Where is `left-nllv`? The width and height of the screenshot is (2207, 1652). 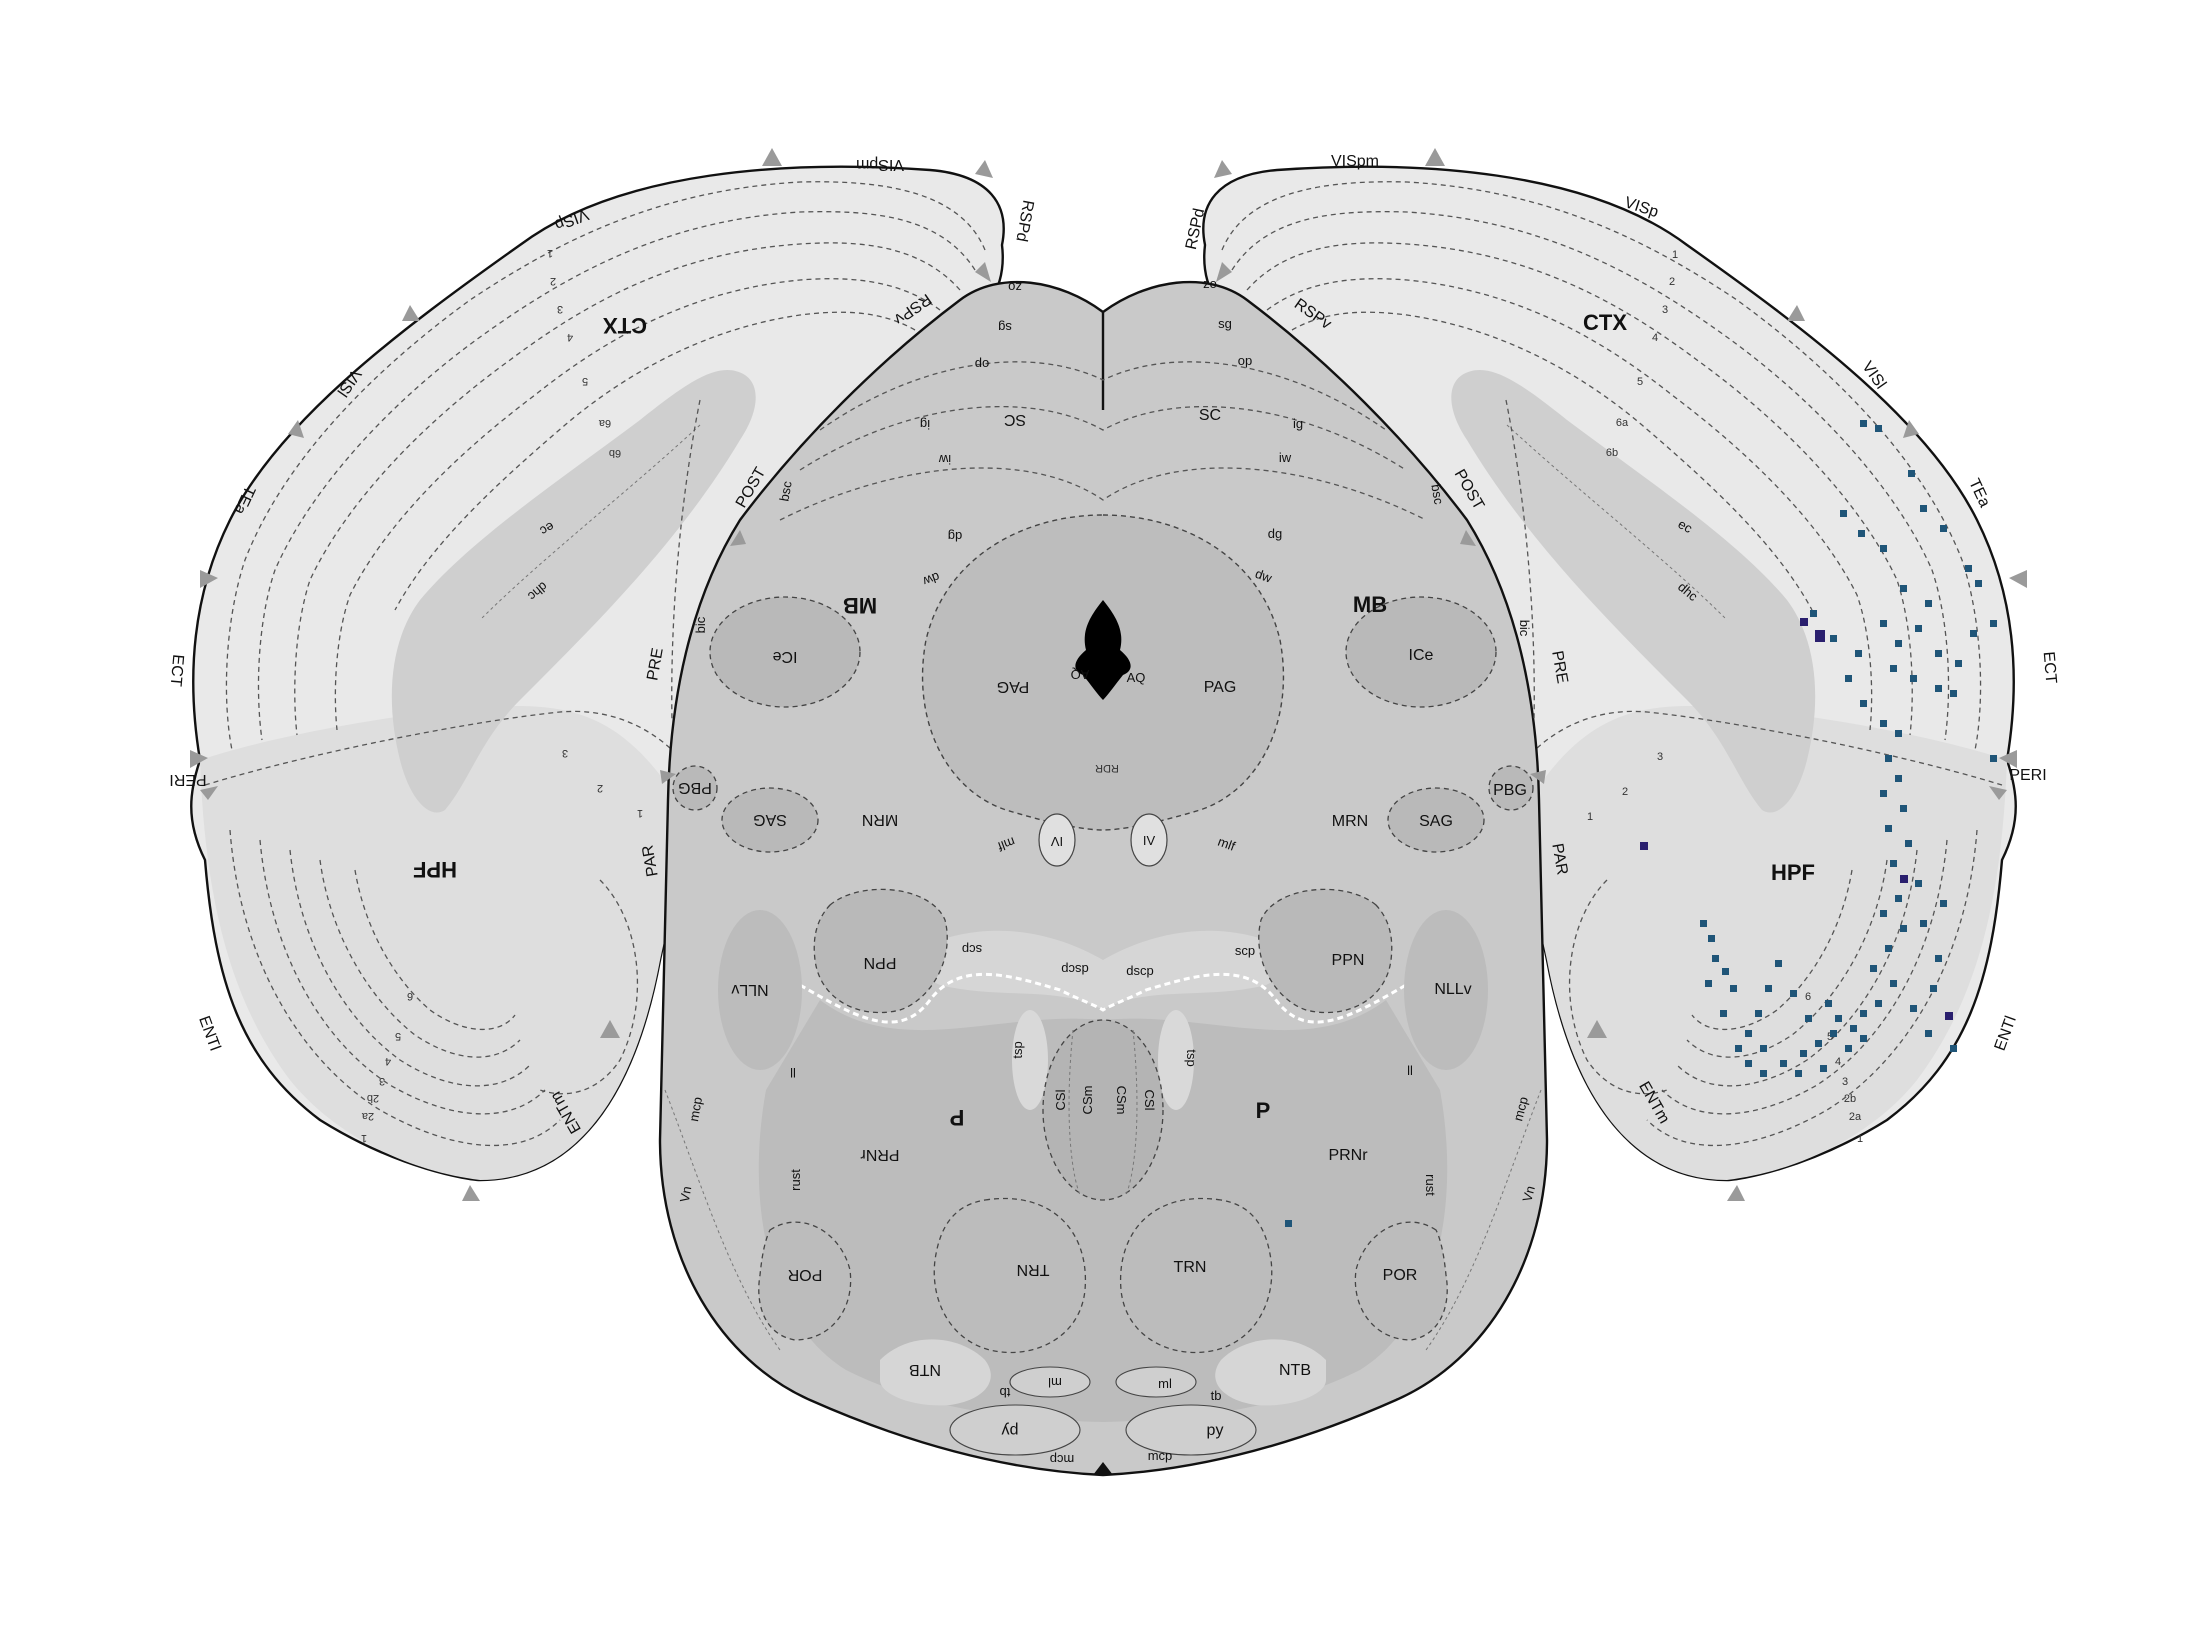
left-nllv is located at coordinates (760, 990).